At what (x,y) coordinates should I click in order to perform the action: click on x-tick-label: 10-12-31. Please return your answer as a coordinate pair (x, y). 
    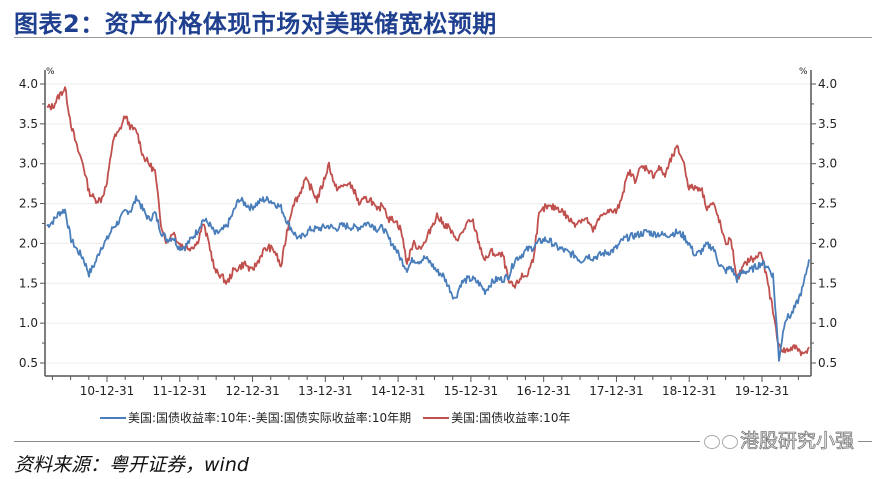
    Looking at the image, I should click on (107, 391).